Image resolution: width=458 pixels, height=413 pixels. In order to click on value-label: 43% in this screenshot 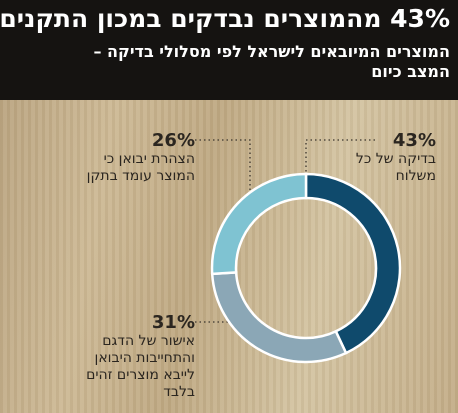, I will do `click(414, 140)`.